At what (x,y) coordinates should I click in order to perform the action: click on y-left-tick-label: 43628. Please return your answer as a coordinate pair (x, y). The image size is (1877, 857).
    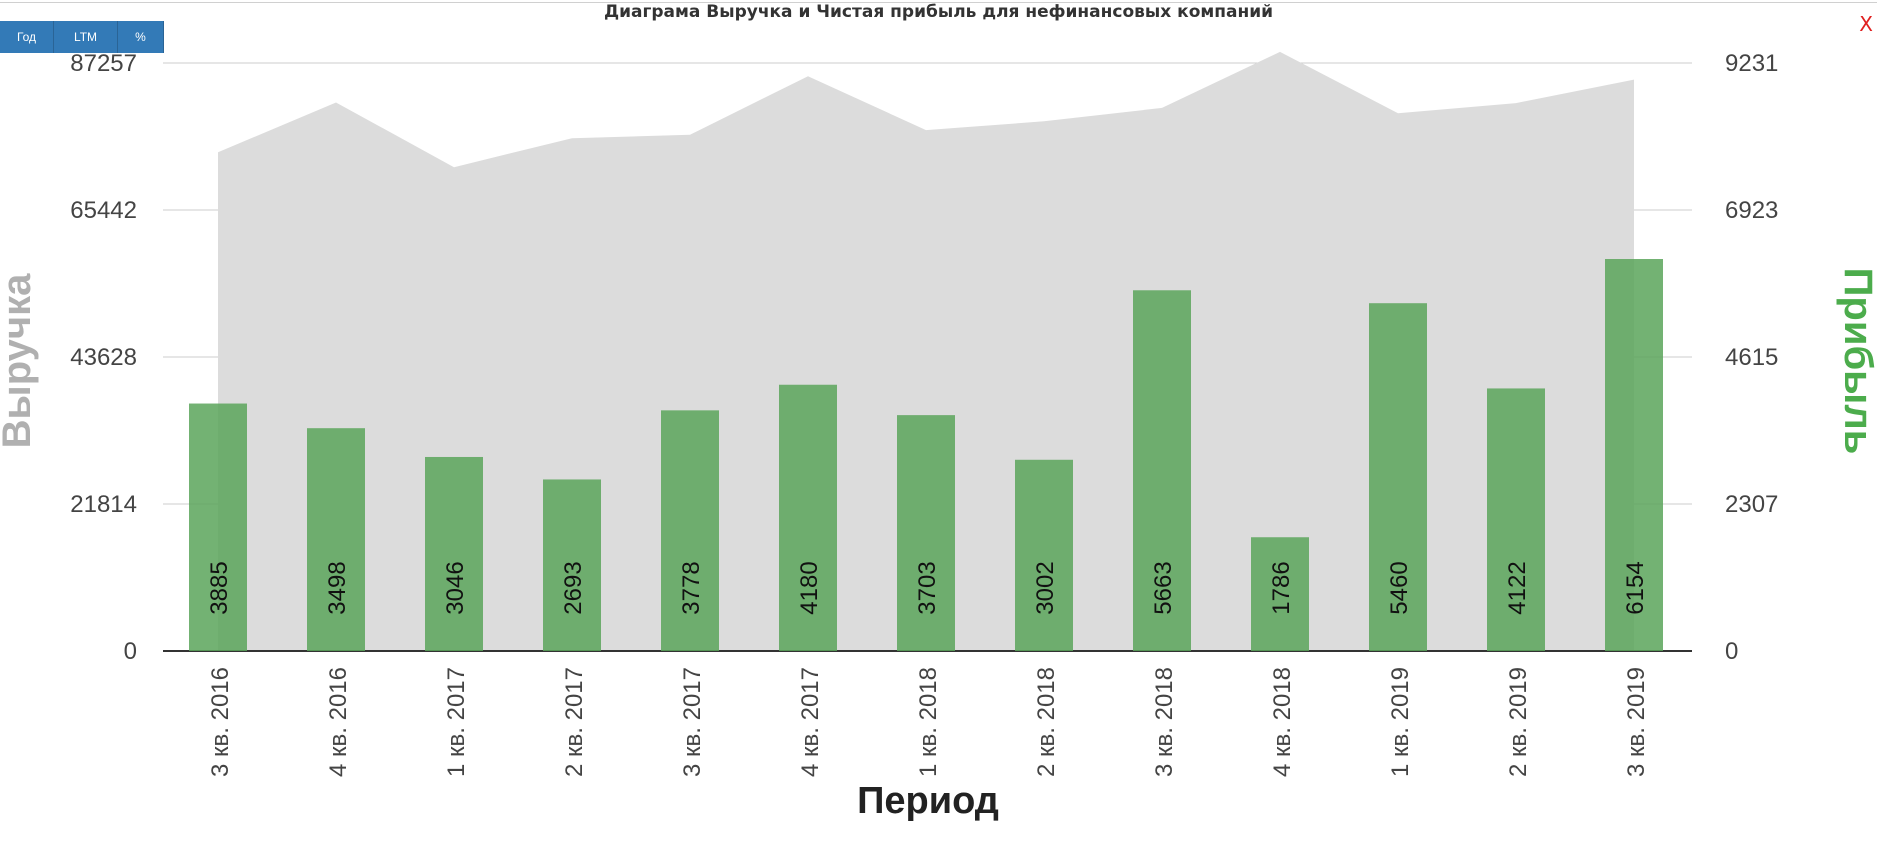
    Looking at the image, I should click on (103, 357).